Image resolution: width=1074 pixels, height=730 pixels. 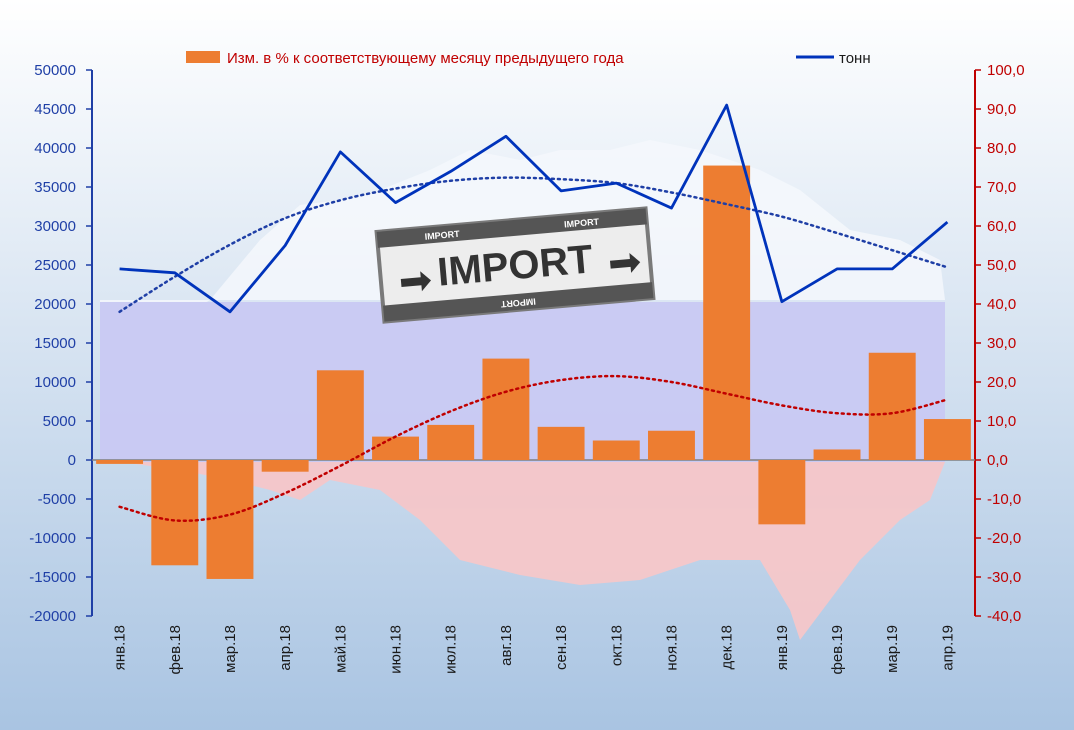 I want to click on right-axis-tick-label: 30,0, so click(x=1001, y=343).